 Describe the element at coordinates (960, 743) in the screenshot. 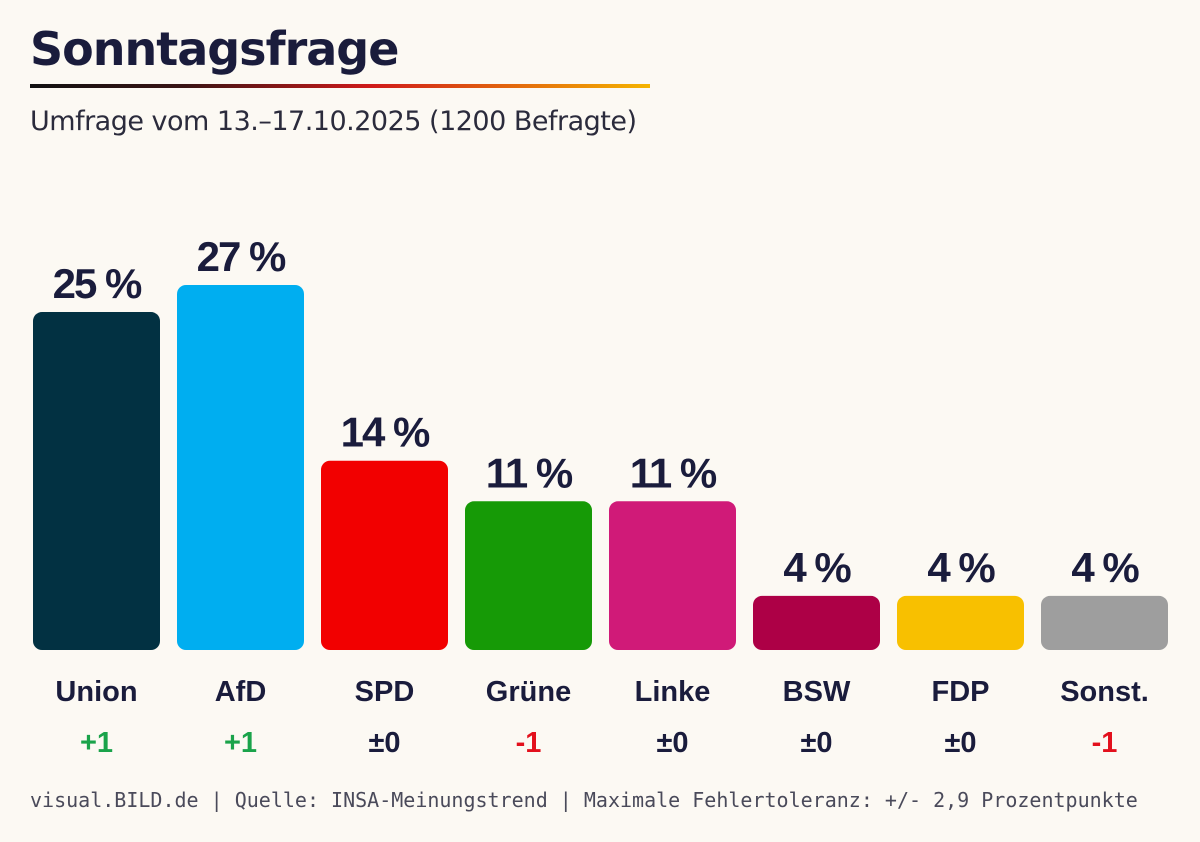

I see `change-label-fdp: ±0` at that location.